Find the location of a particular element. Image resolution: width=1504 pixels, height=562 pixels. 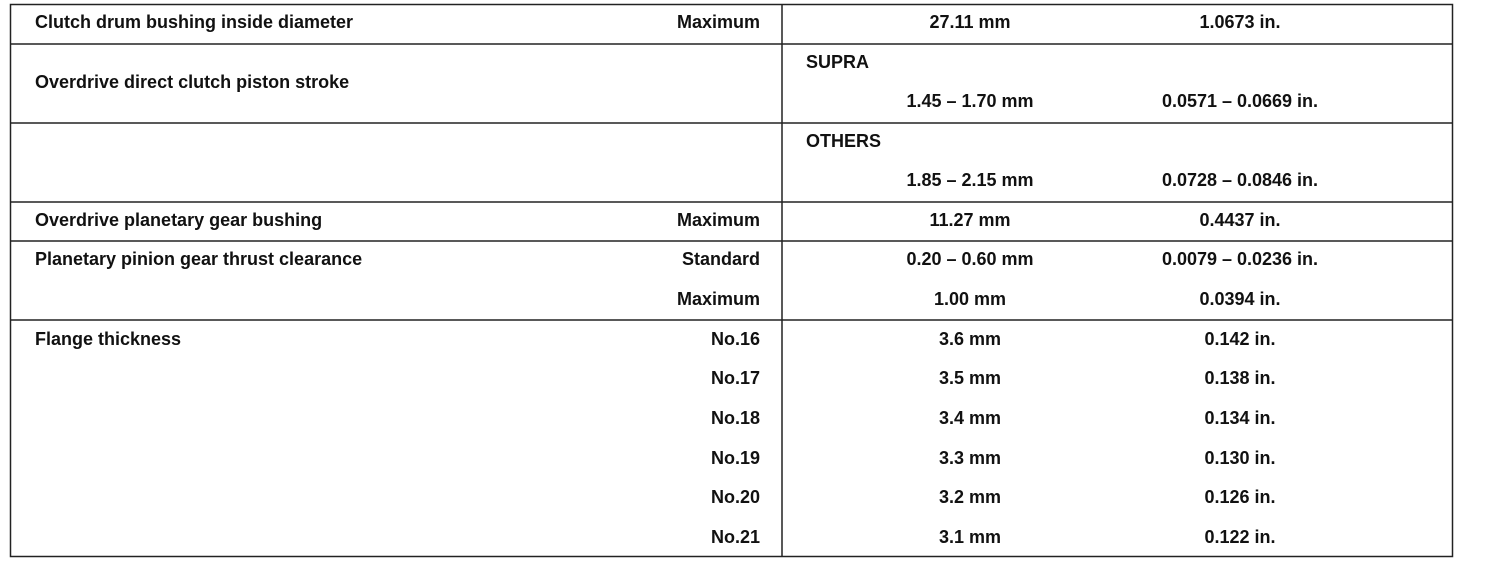

metric-value: 0.20 – 0.60 mm is located at coordinates (969, 259).